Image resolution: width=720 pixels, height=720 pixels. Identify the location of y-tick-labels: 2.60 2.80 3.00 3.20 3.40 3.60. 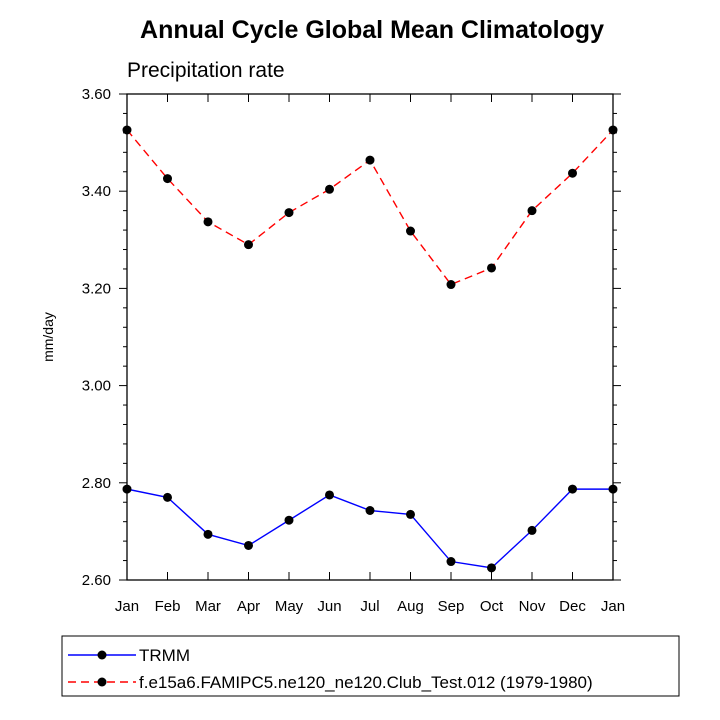
(96, 337).